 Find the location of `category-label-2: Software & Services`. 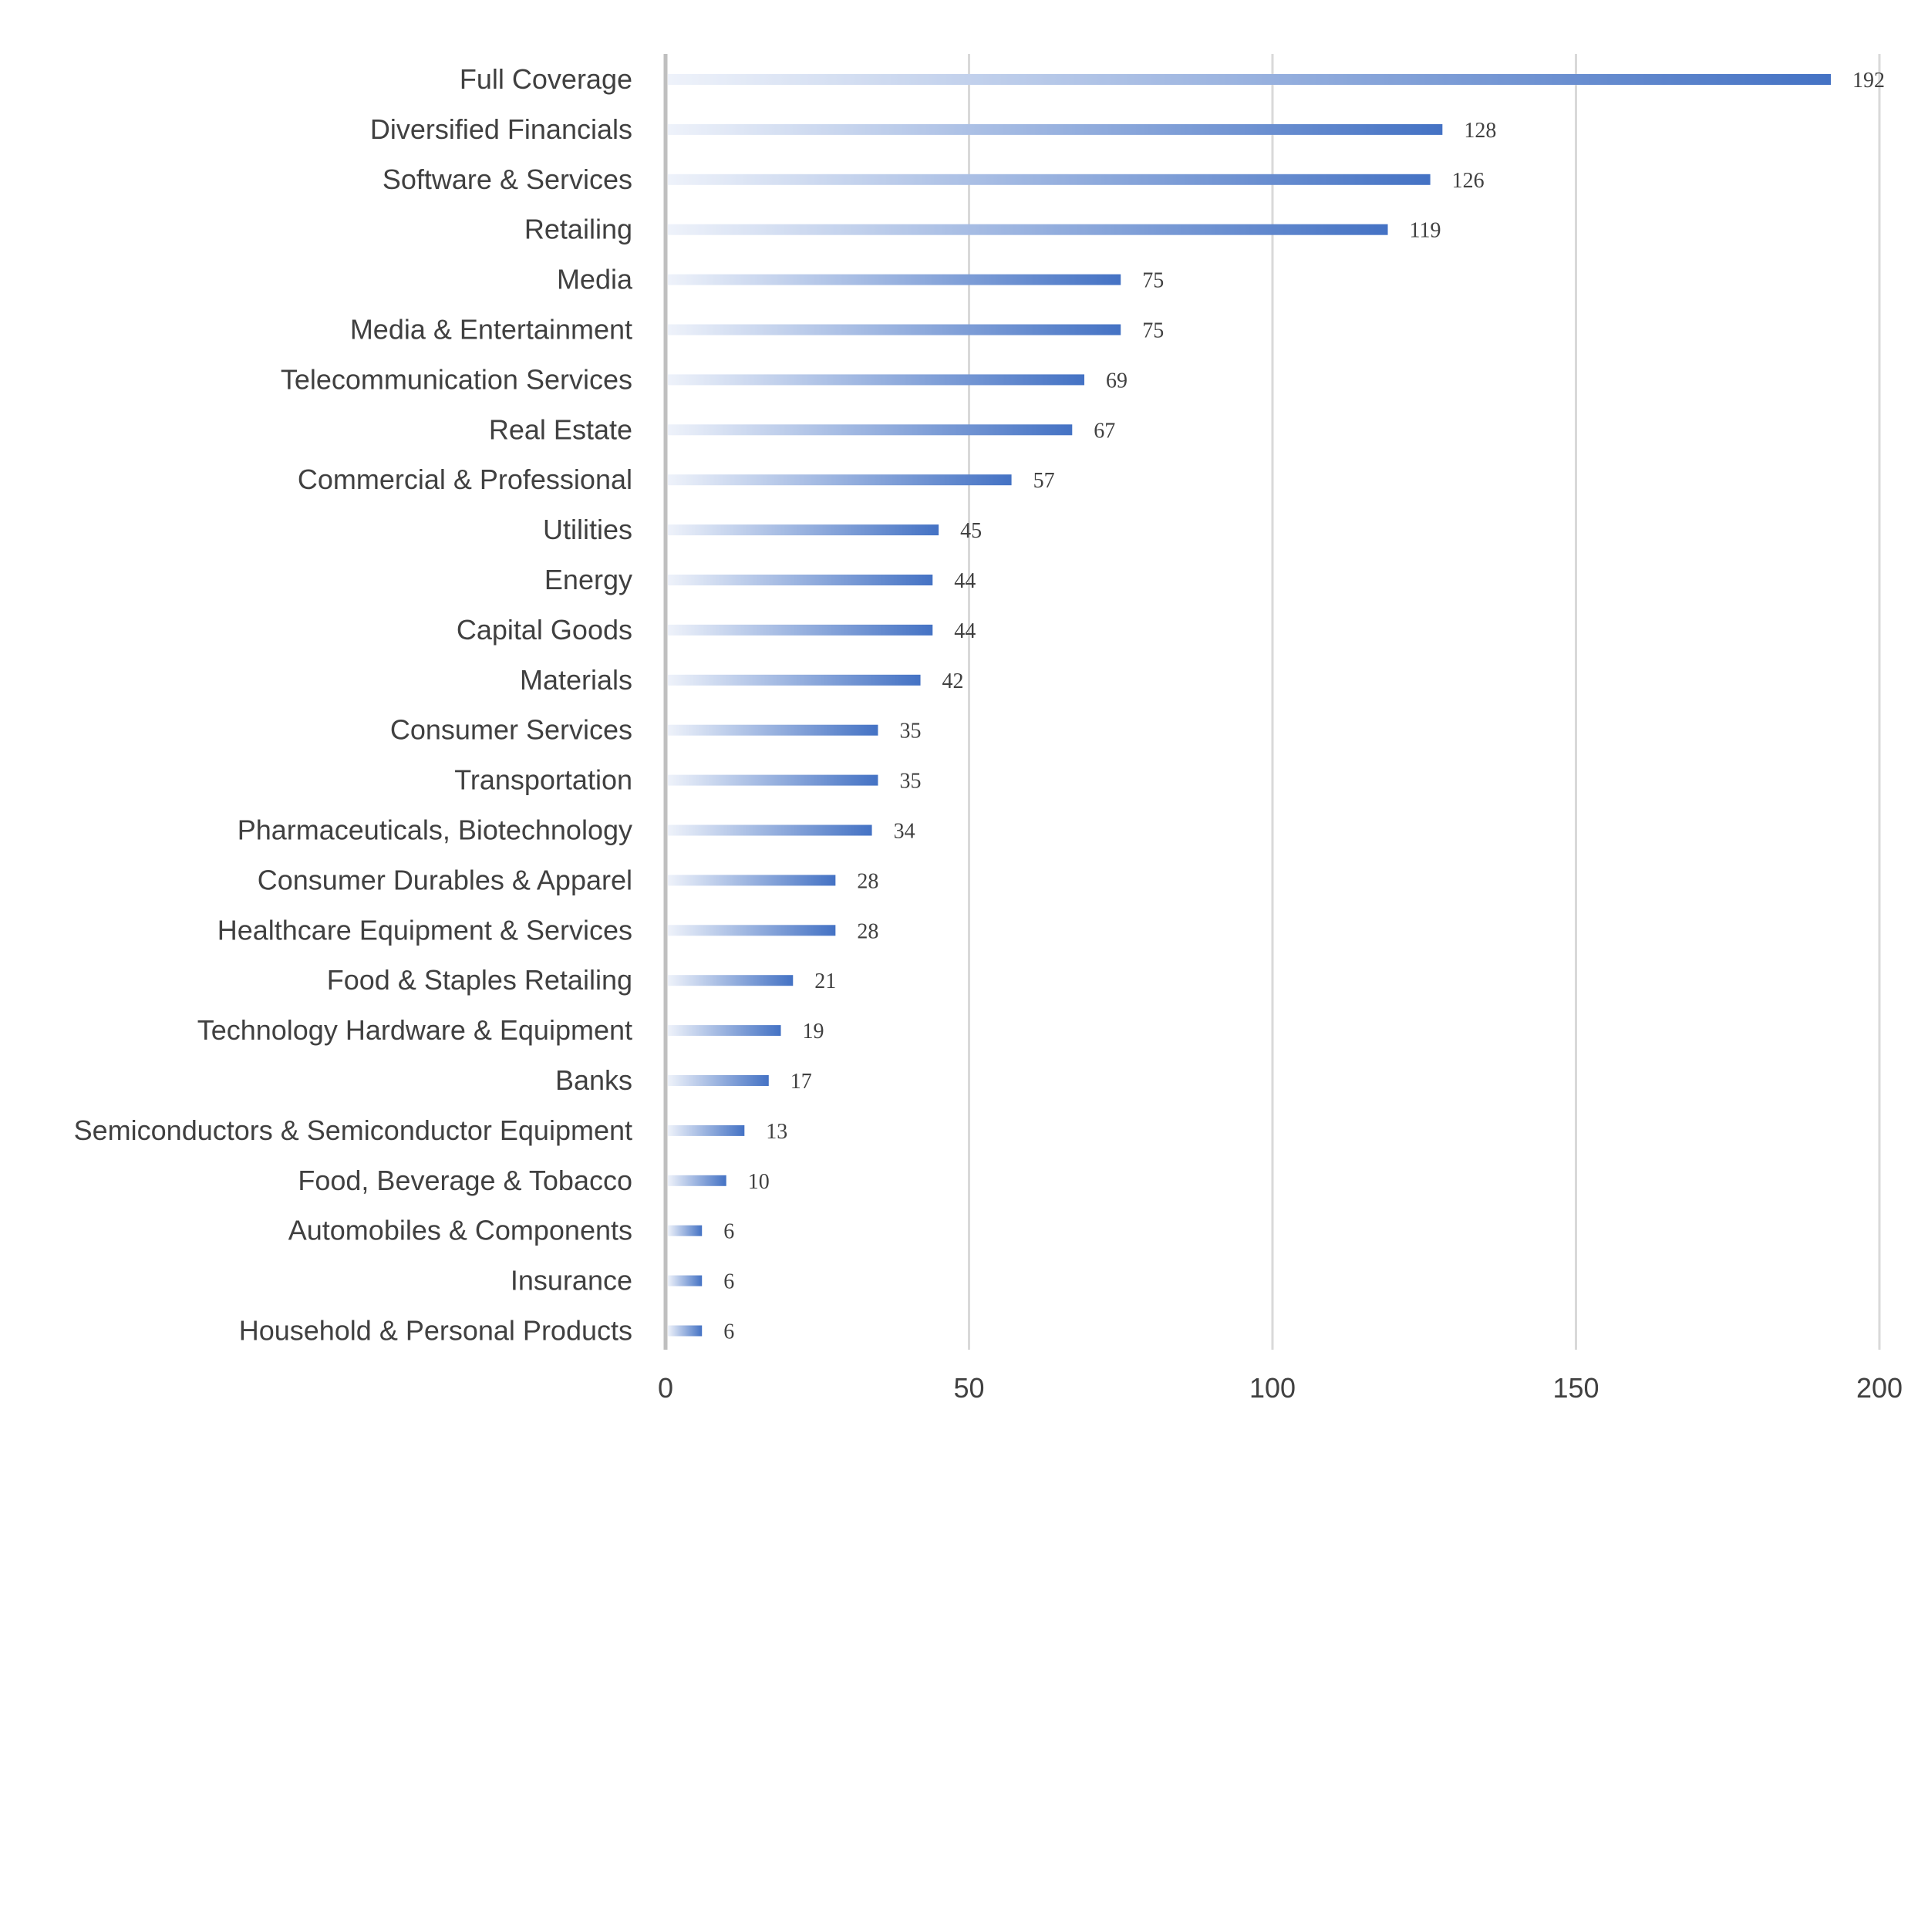

category-label-2: Software & Services is located at coordinates (508, 179).